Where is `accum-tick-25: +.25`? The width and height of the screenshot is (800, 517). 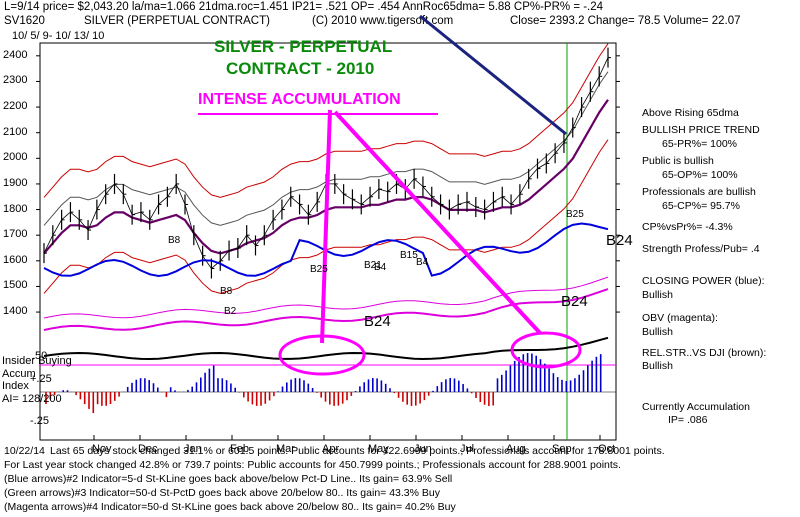 accum-tick-25: +.25 is located at coordinates (41, 379).